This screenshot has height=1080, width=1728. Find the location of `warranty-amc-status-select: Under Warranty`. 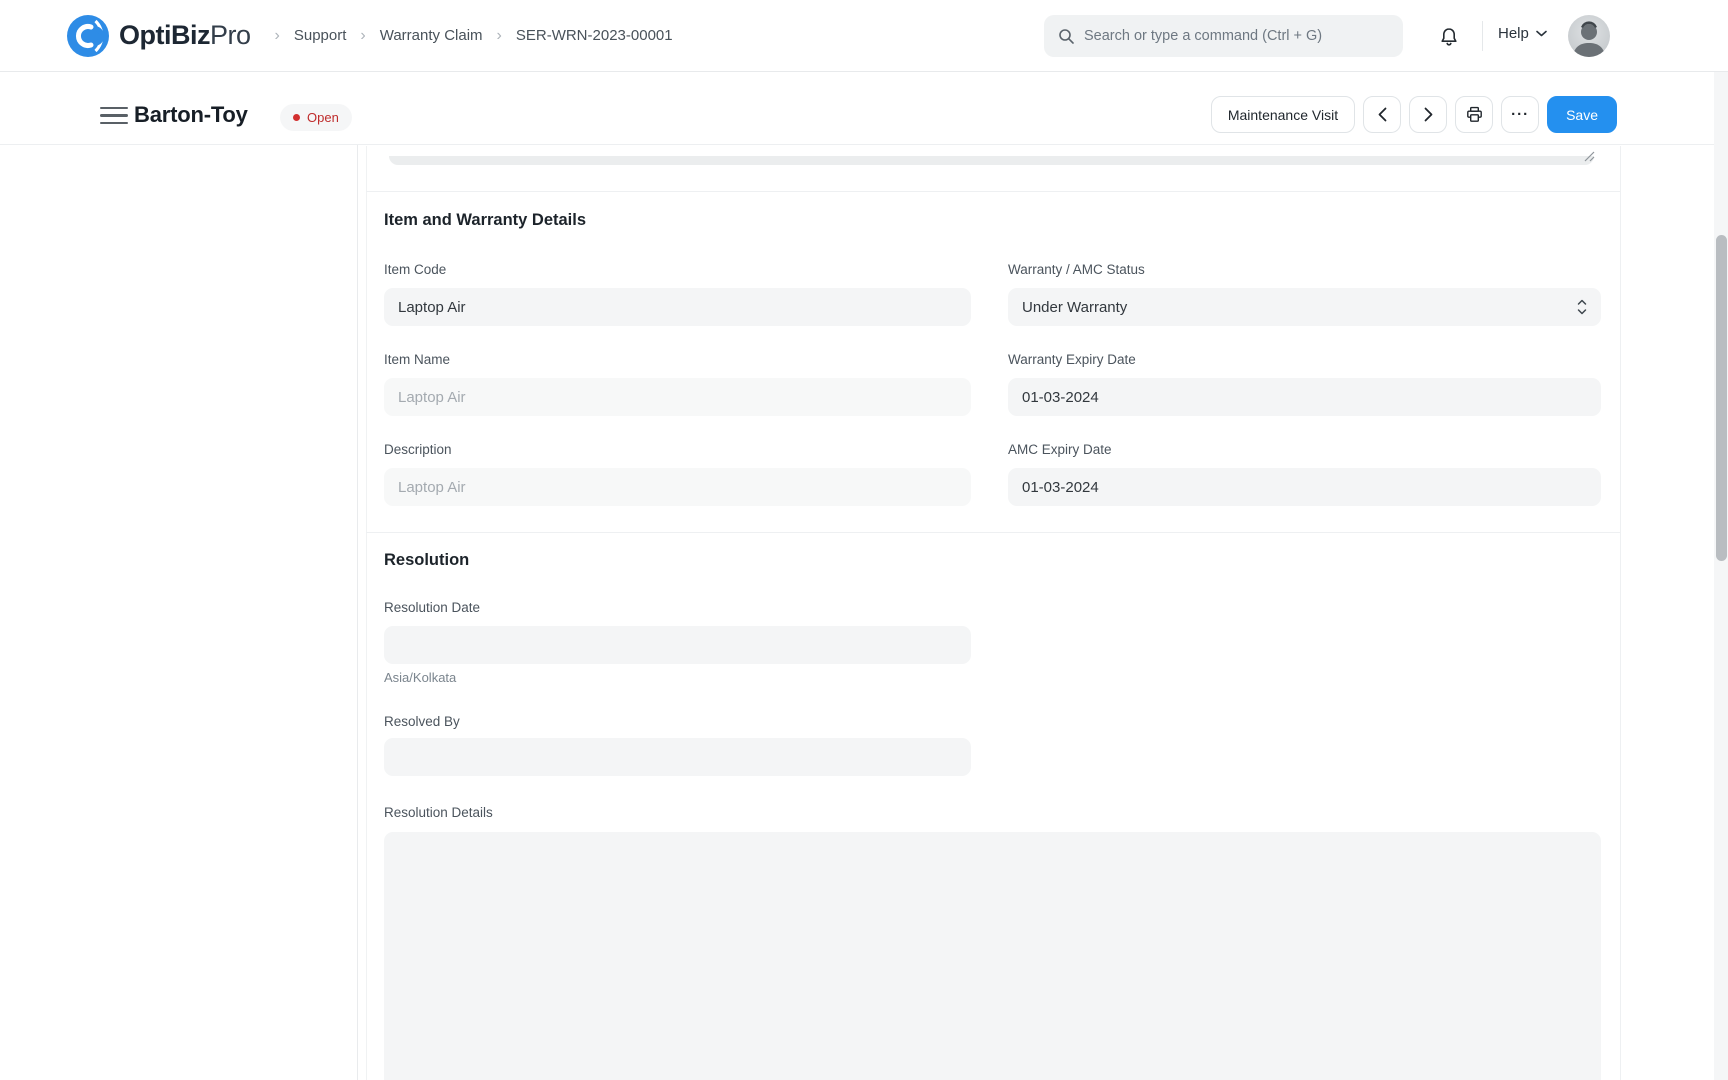

warranty-amc-status-select: Under Warranty is located at coordinates (1304, 307).